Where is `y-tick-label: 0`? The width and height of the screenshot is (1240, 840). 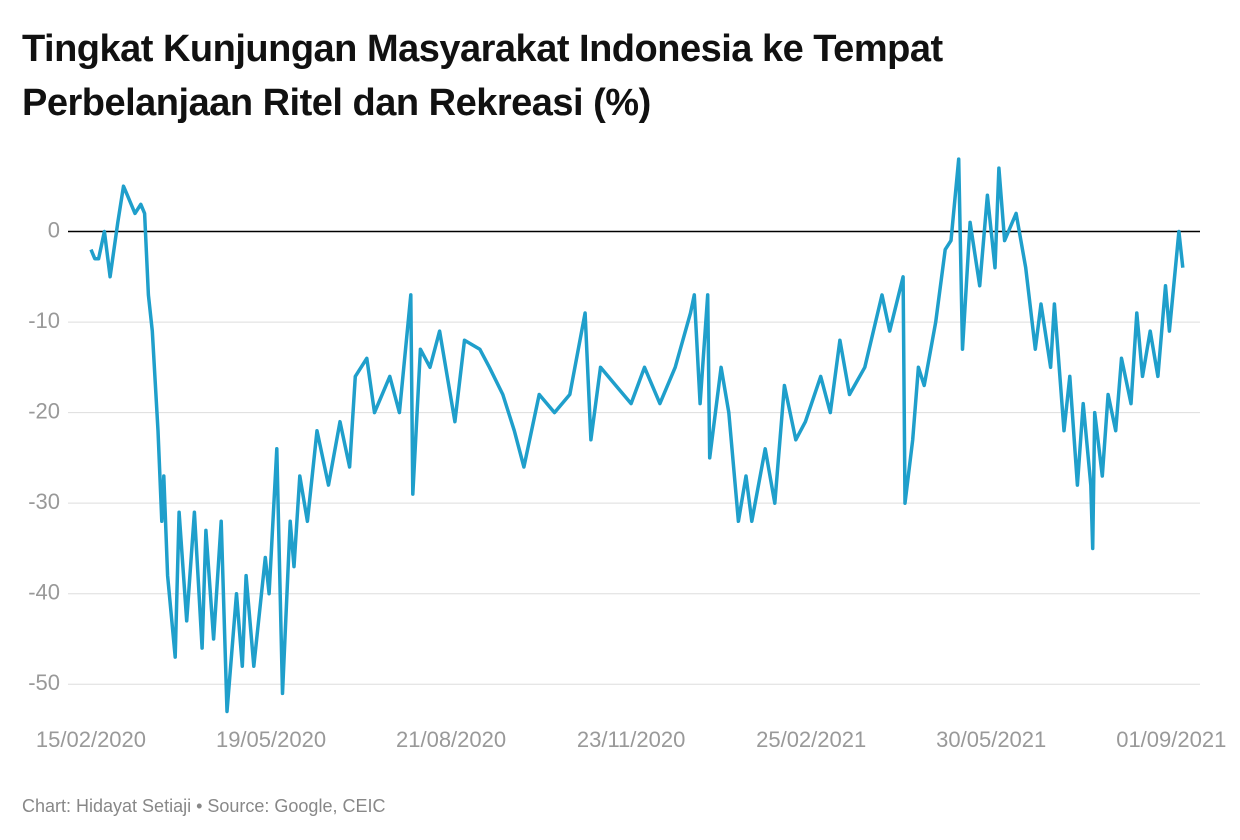
y-tick-label: 0 is located at coordinates (54, 229).